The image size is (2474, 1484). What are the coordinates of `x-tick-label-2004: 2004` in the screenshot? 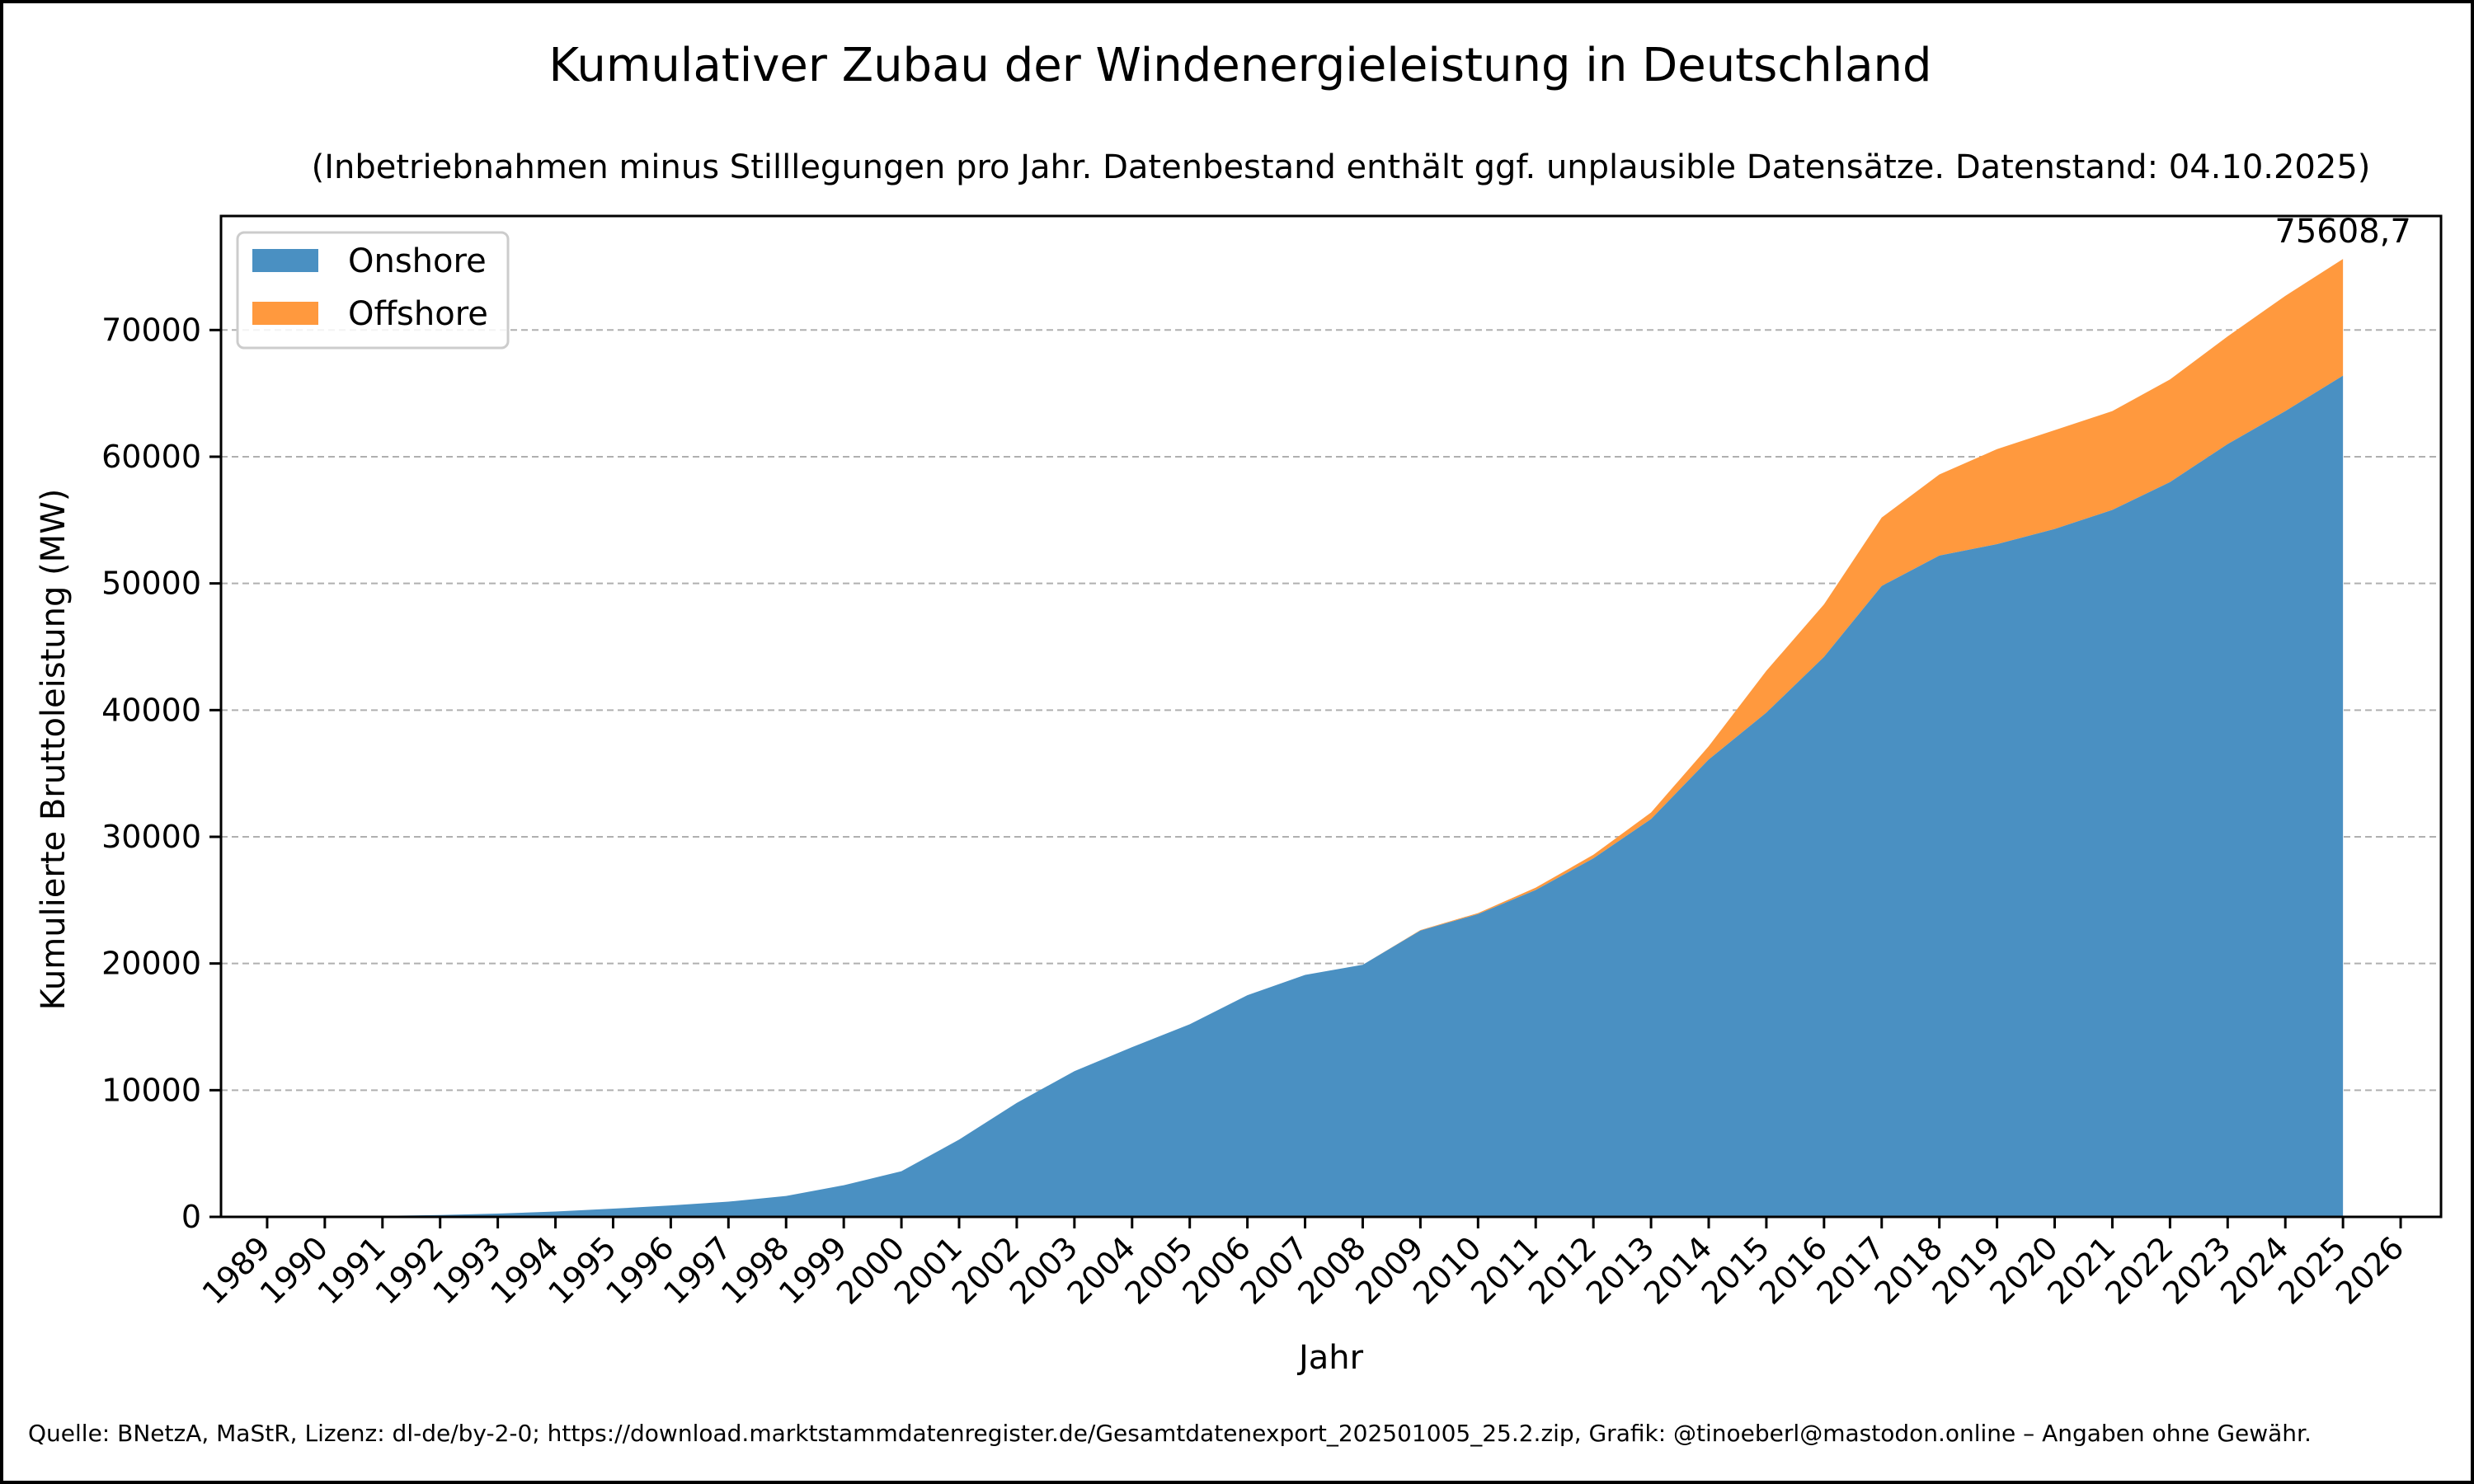 It's located at (1102, 1270).